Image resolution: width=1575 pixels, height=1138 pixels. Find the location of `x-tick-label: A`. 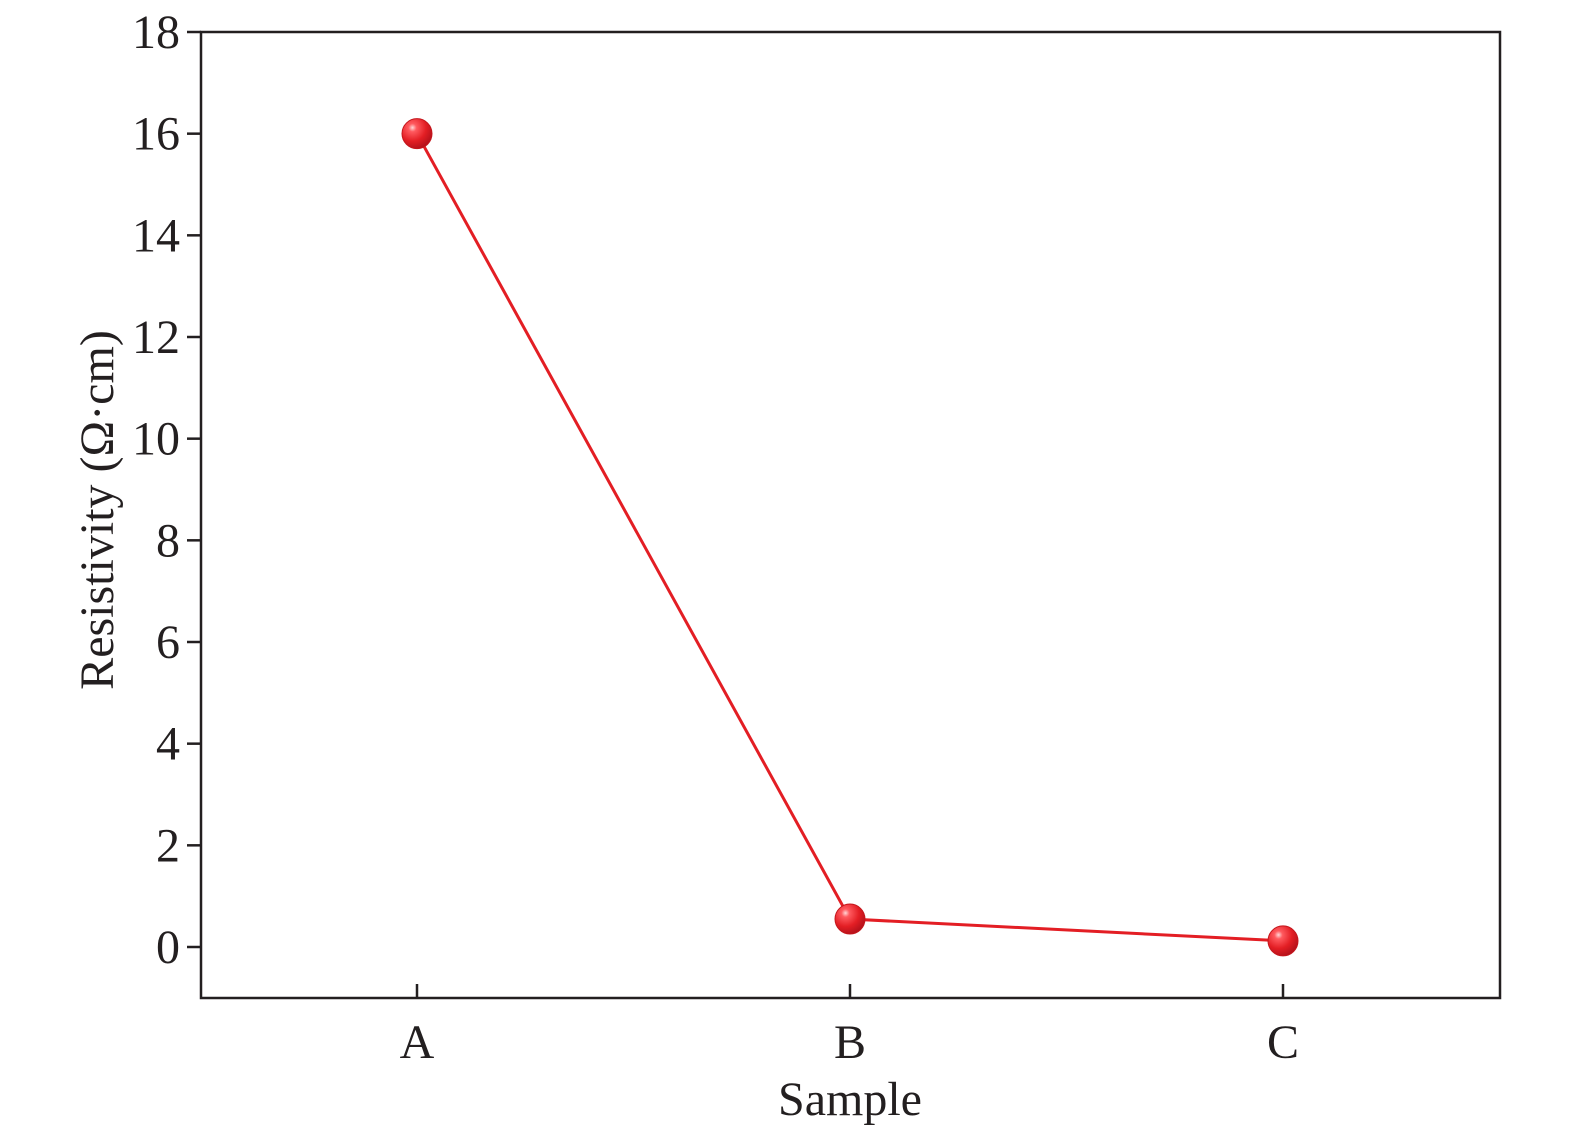

x-tick-label: A is located at coordinates (417, 1042).